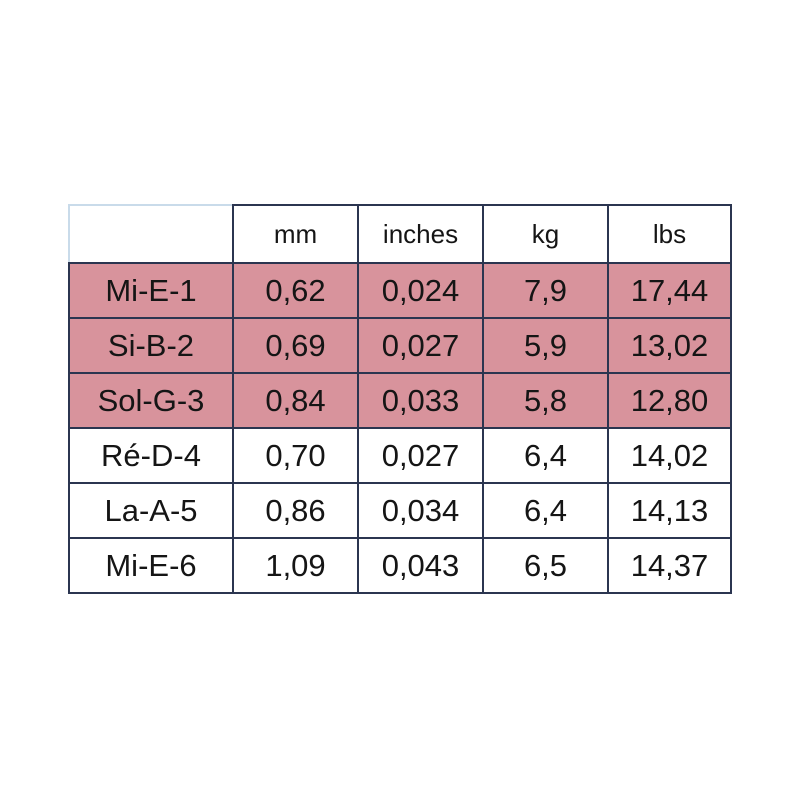 The width and height of the screenshot is (800, 800). What do you see at coordinates (420, 510) in the screenshot?
I see `cell: 0,034` at bounding box center [420, 510].